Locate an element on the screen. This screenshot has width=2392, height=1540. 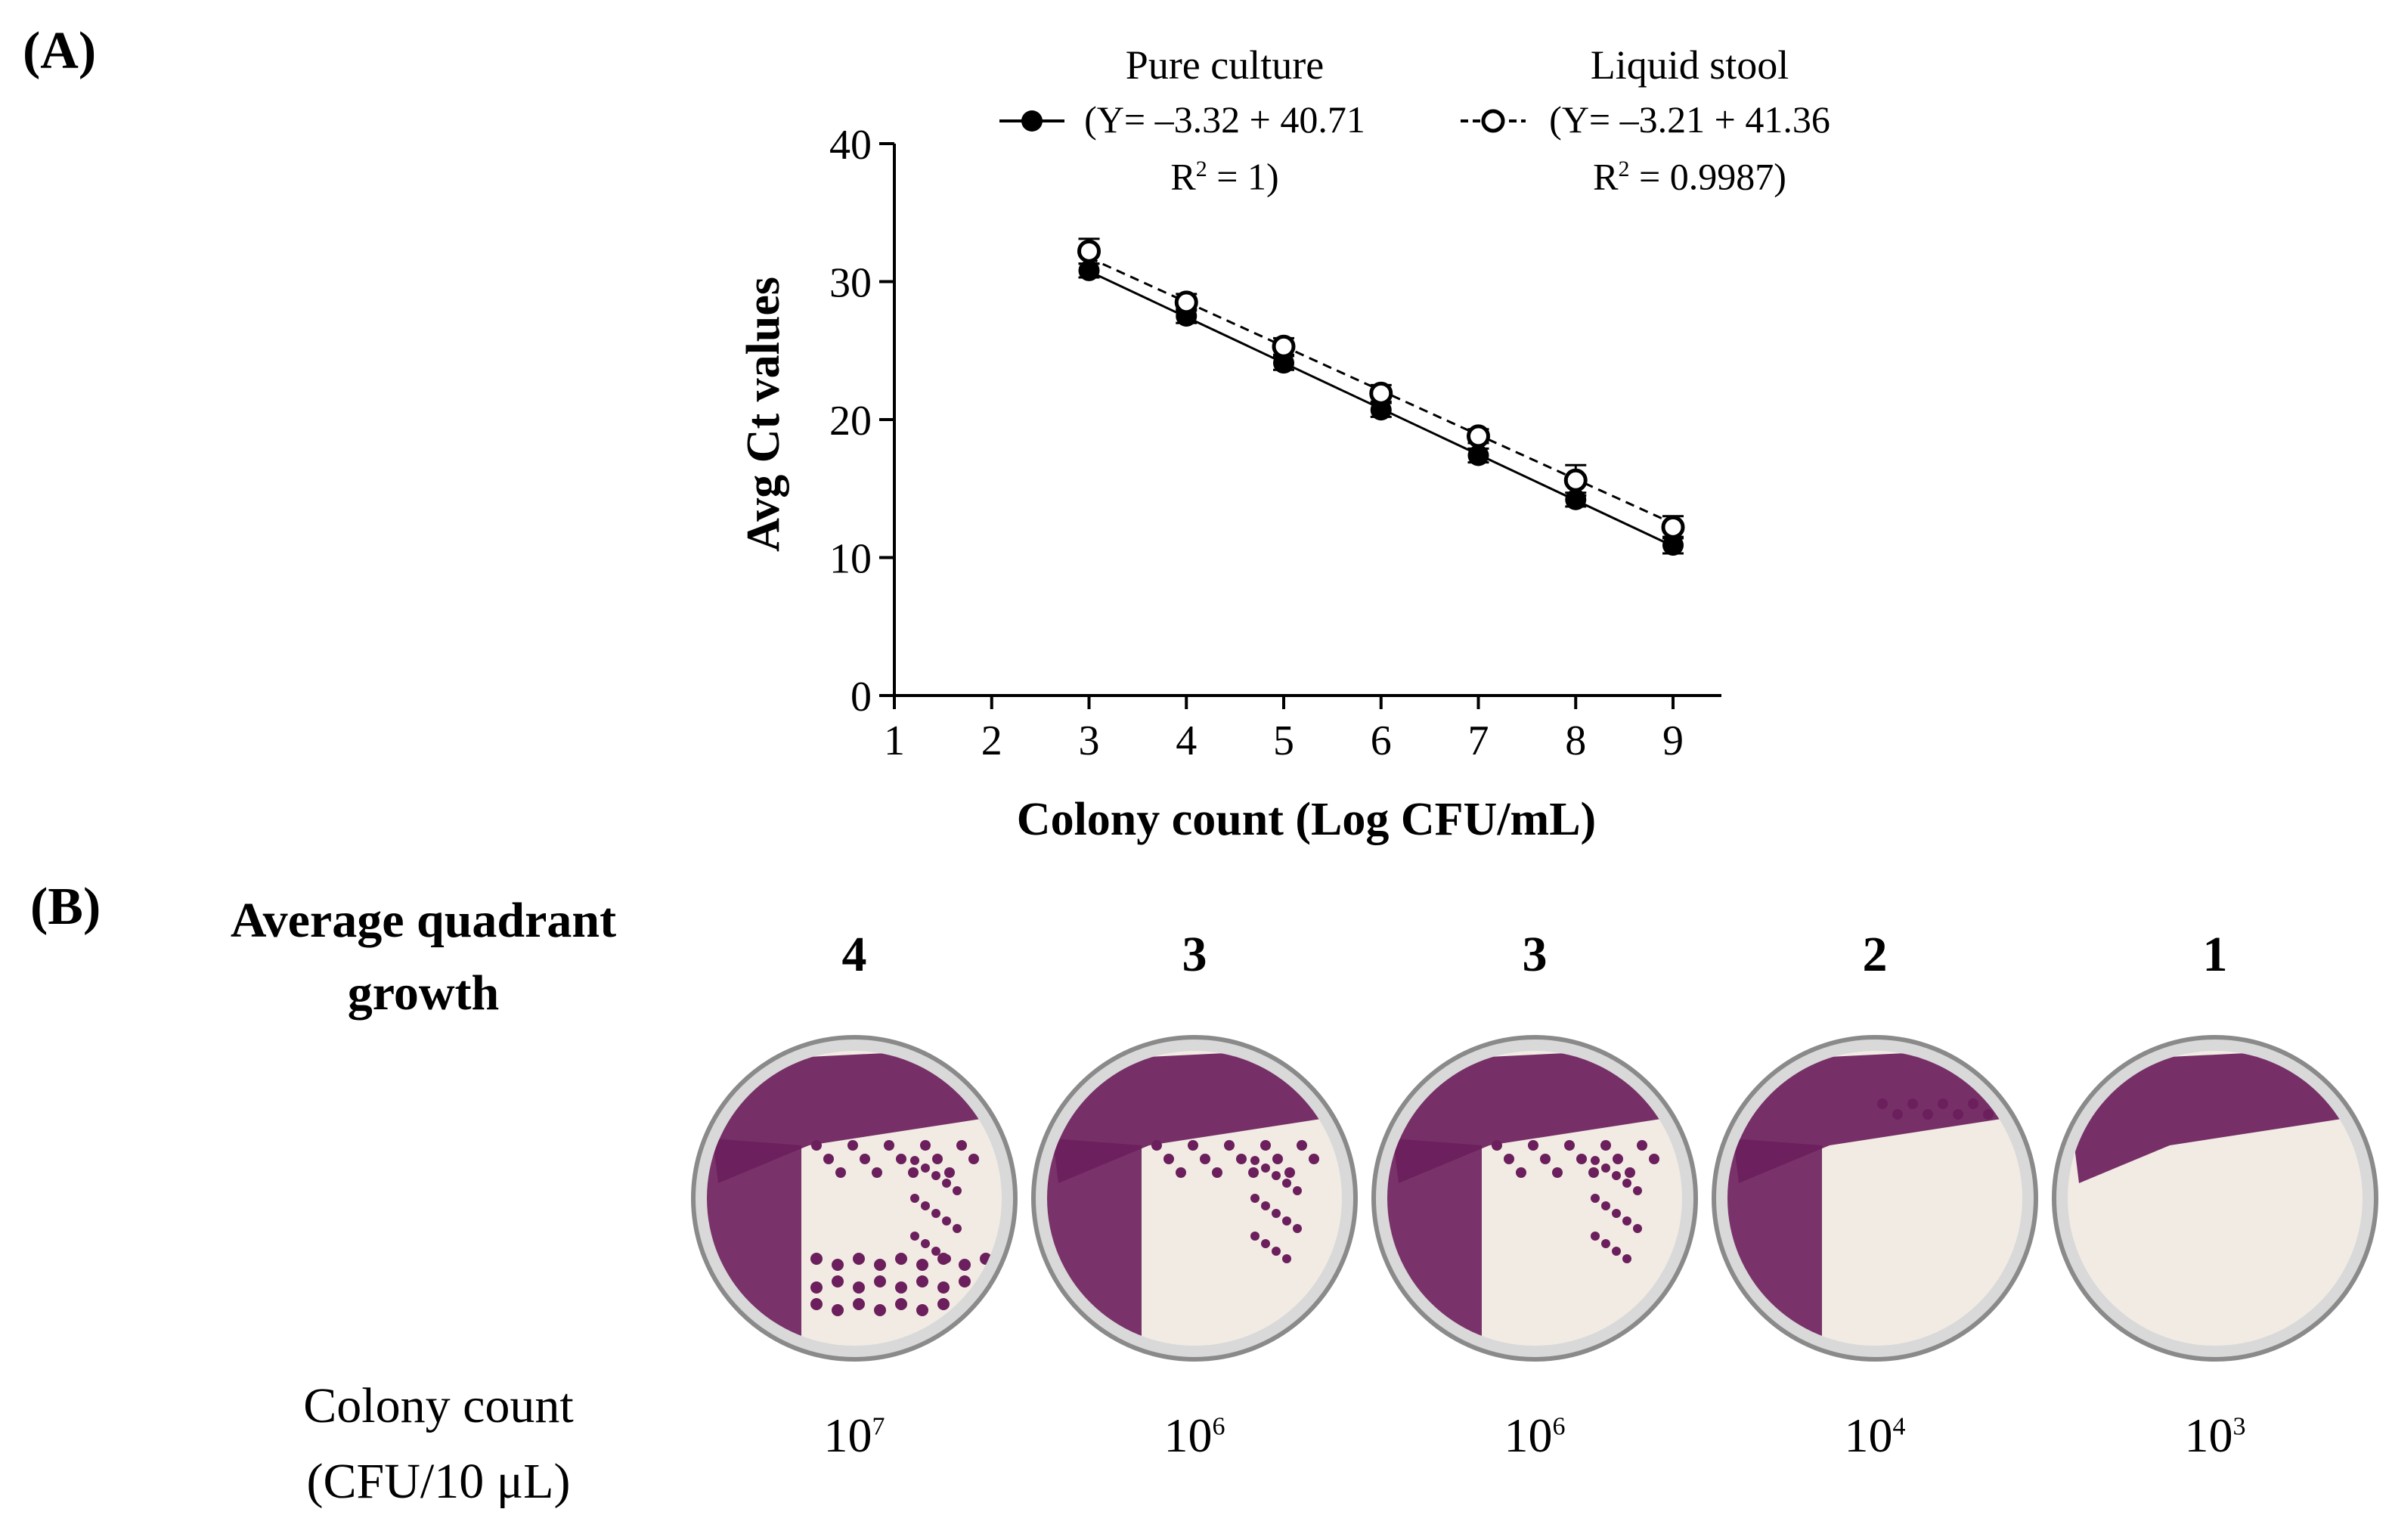
colony-count-exponent: 3 is located at coordinates (2239, 1426).